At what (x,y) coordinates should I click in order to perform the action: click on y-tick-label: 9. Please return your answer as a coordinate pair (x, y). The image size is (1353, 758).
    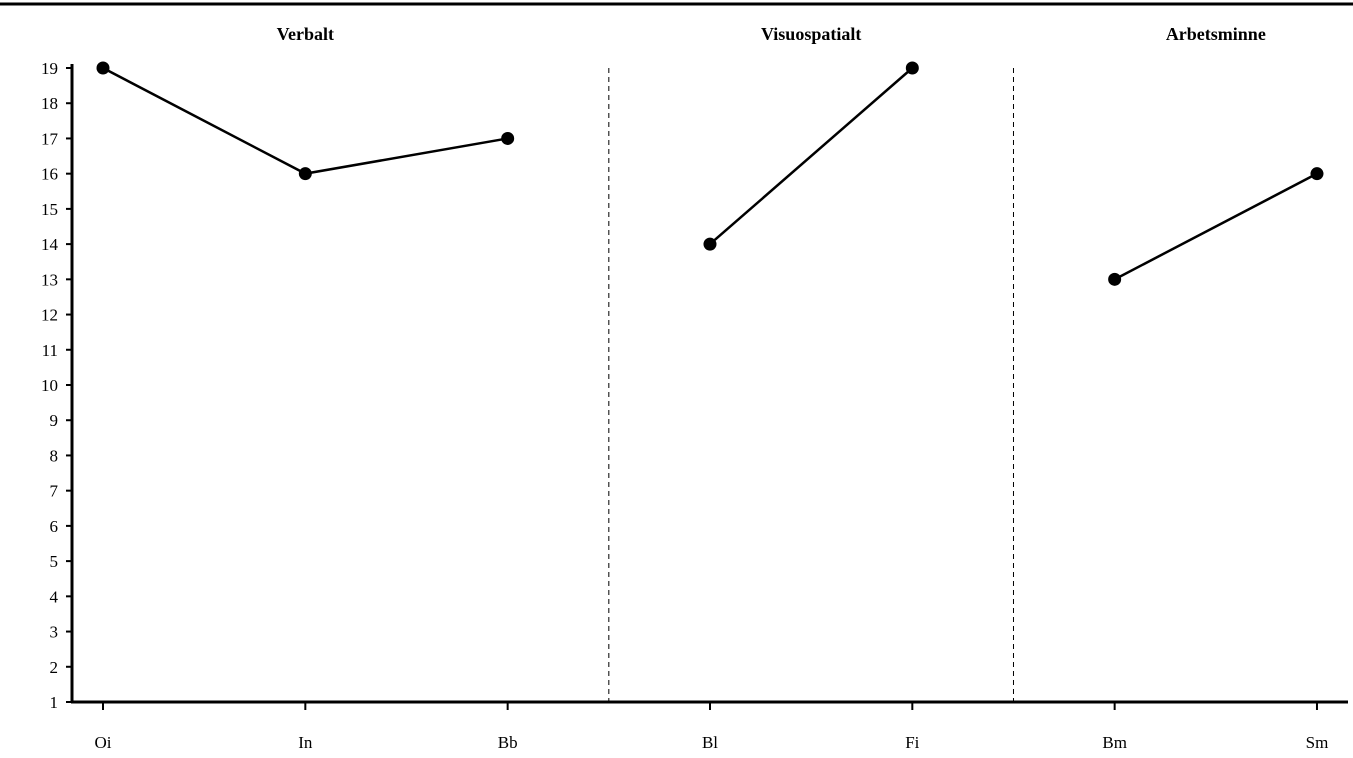
    Looking at the image, I should click on (54, 420).